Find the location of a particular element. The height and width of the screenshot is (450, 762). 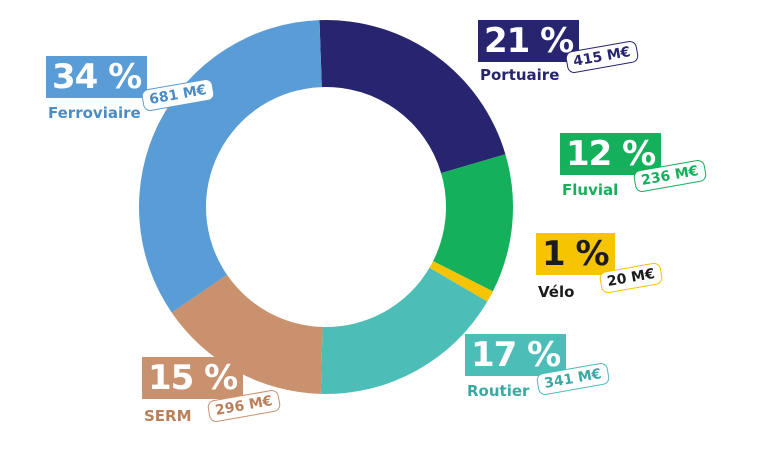

category-label-serm: SERM is located at coordinates (168, 416).